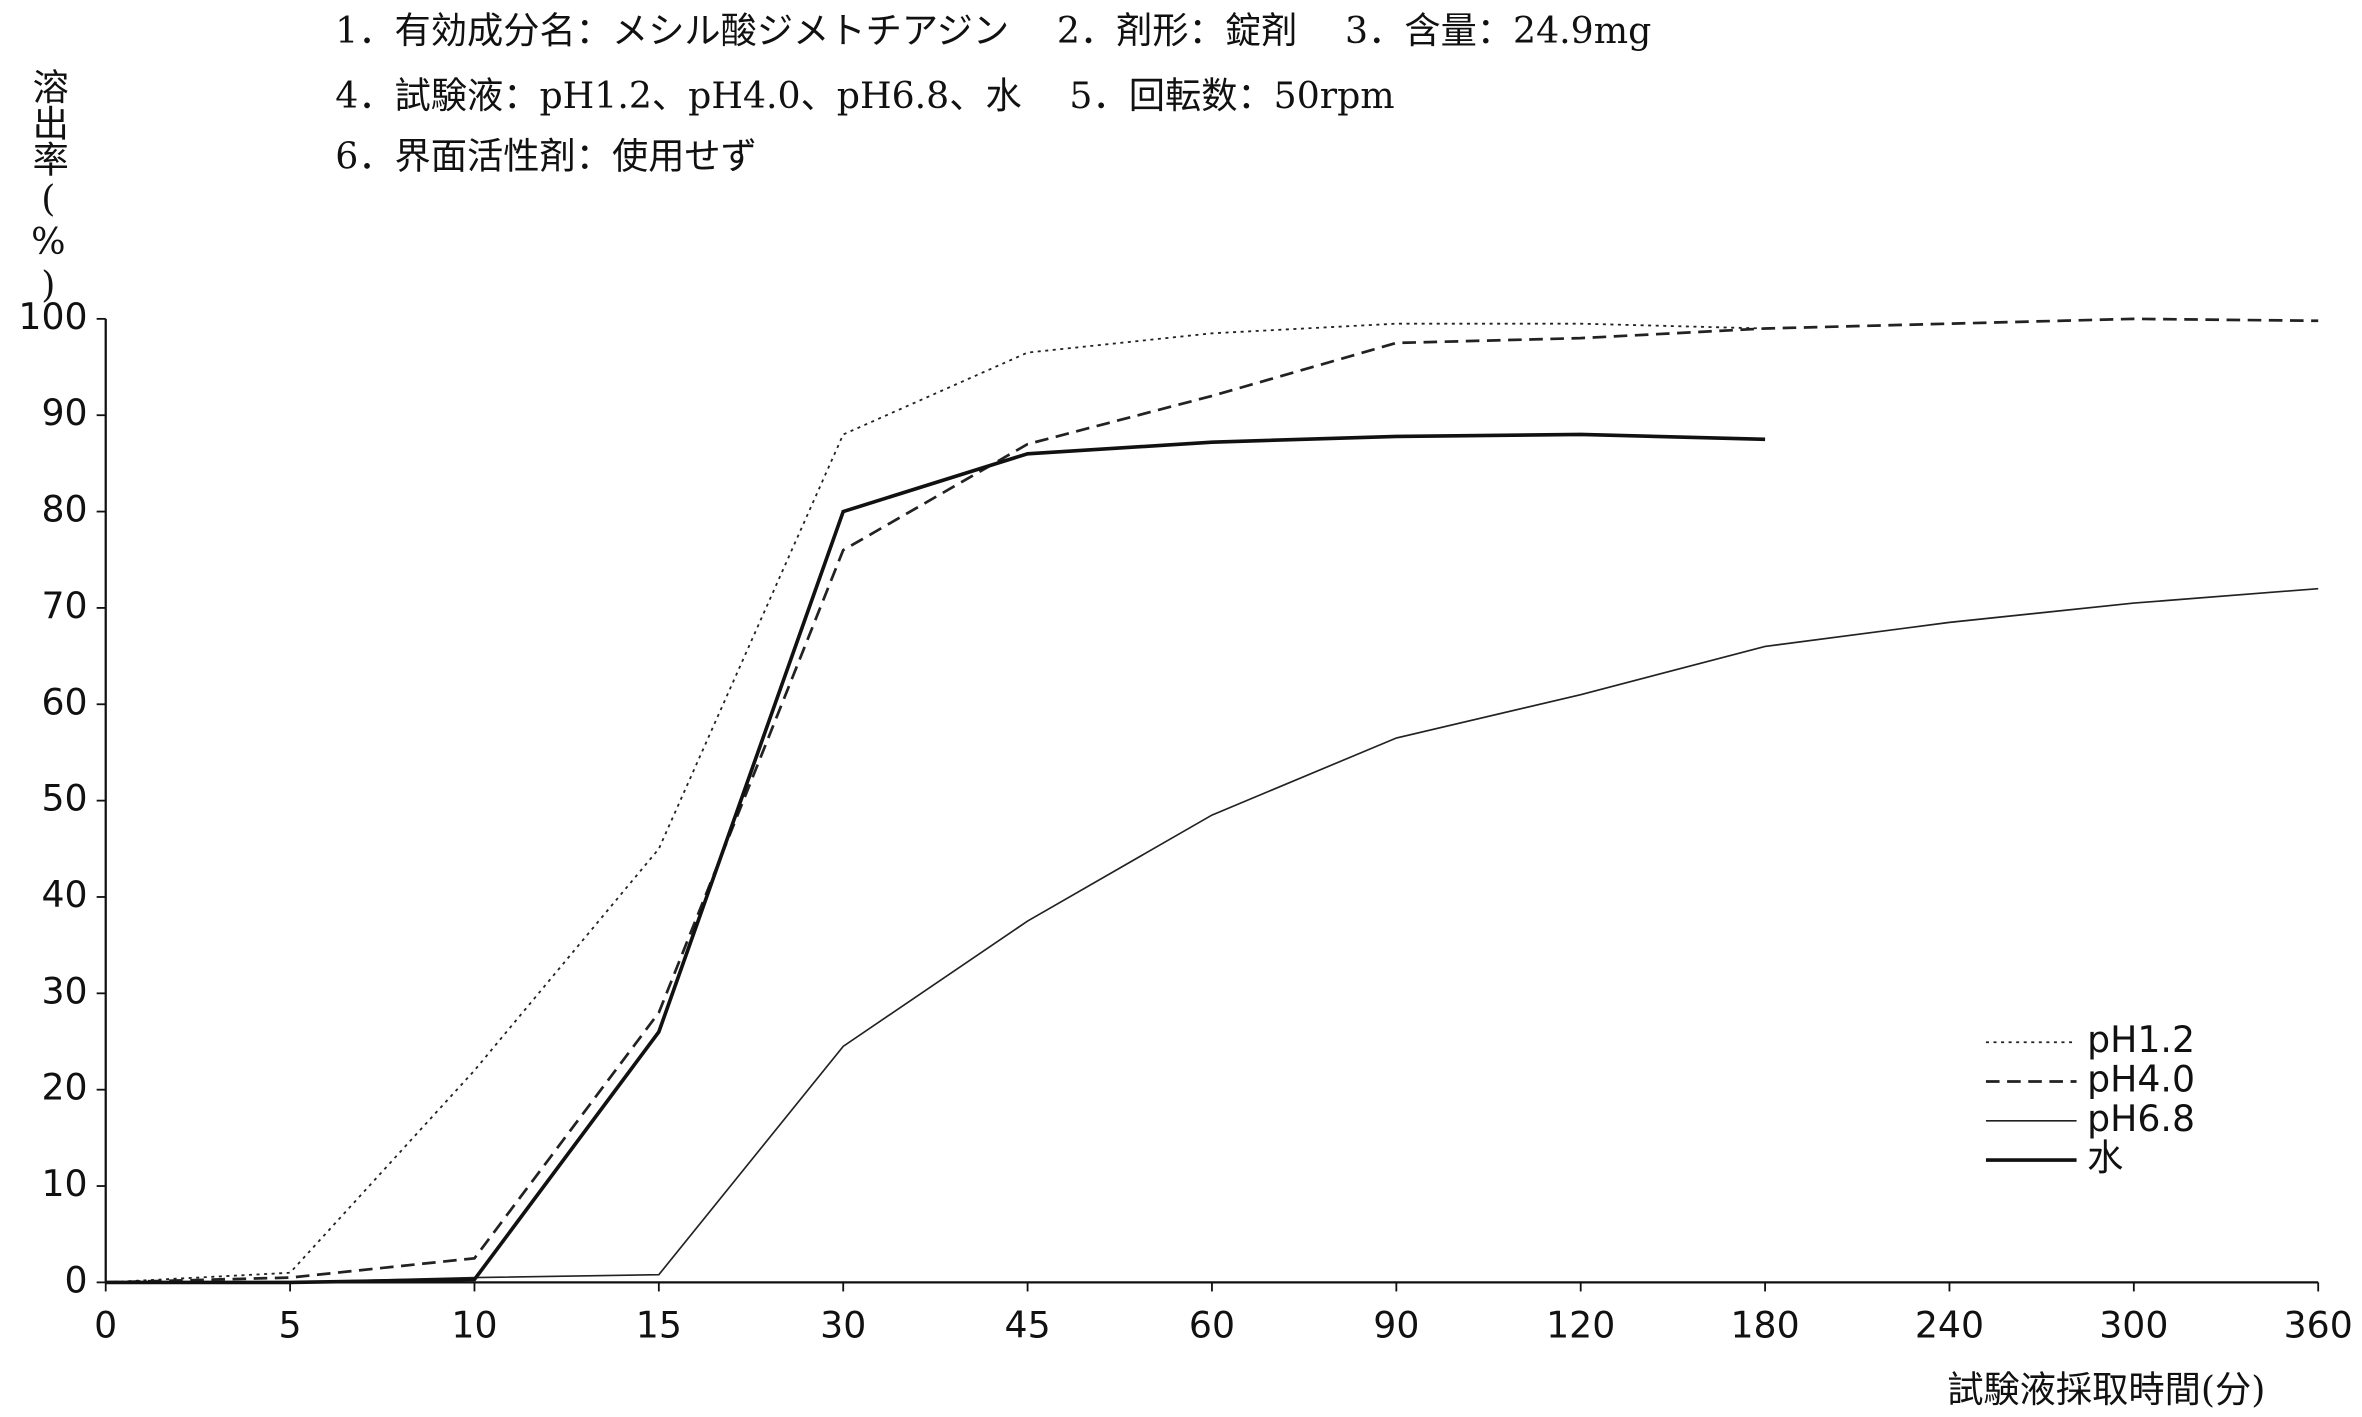 This screenshot has height=1417, width=2362. Describe the element at coordinates (993, 30) in the screenshot. I see `header-line: 1．有効成分名：メシル酸ジメトチアジン 2．剤形：錠剤 3．含量：24.9mg` at that location.